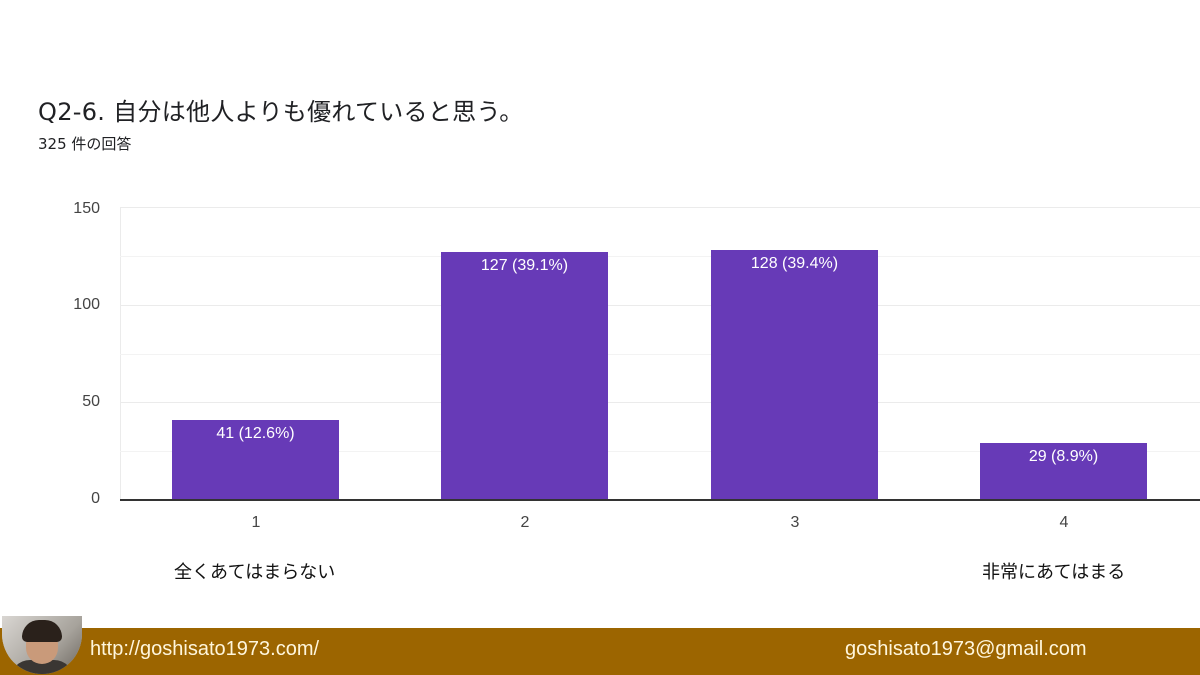  Describe the element at coordinates (86, 208) in the screenshot. I see `y-tick-150: 150` at that location.